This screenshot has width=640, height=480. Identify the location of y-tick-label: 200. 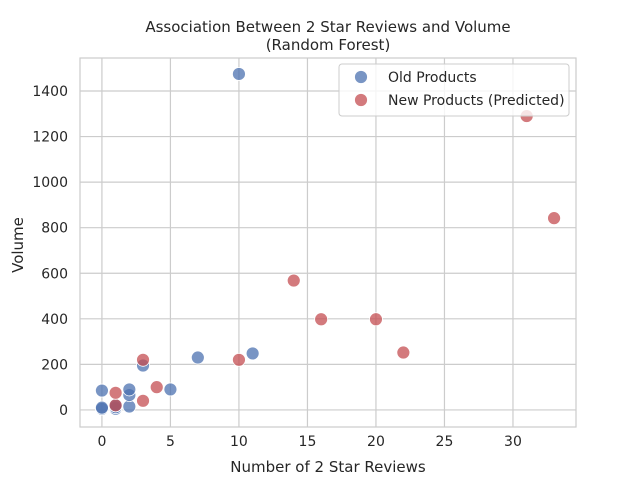
(54, 365).